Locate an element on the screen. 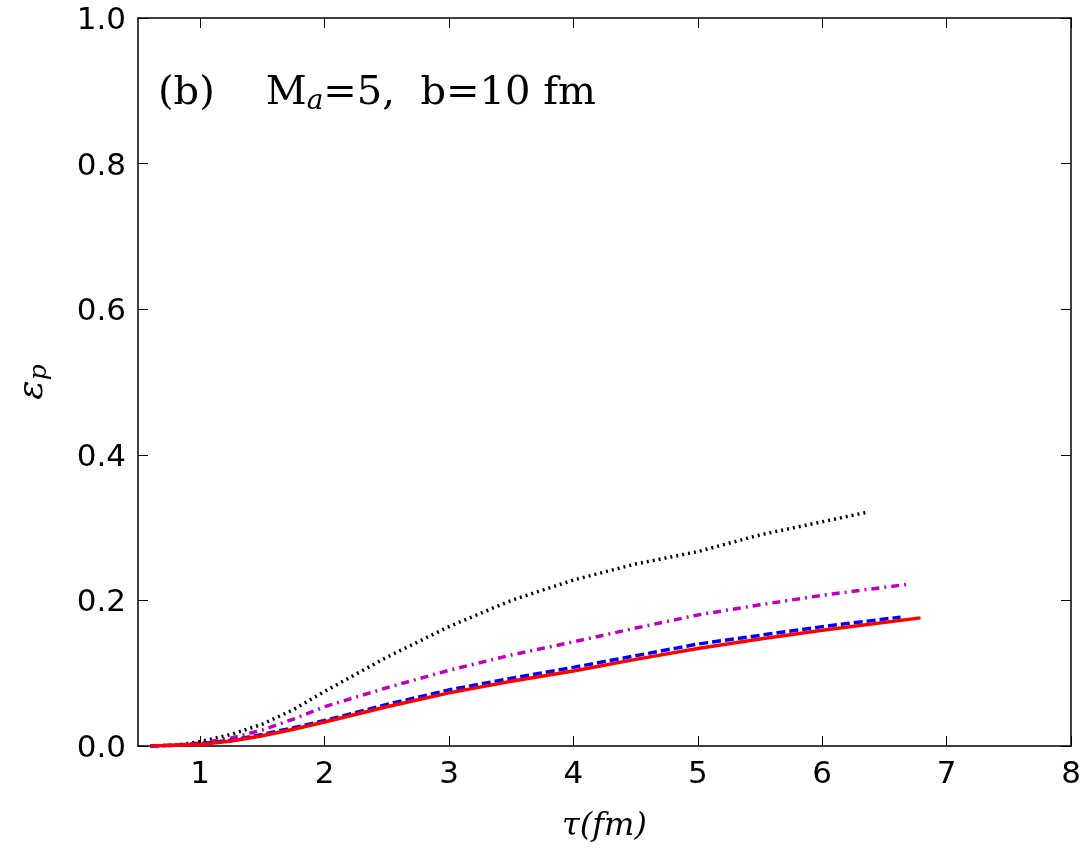 This screenshot has width=1086, height=856. x-tick-label: 2 is located at coordinates (324, 771).